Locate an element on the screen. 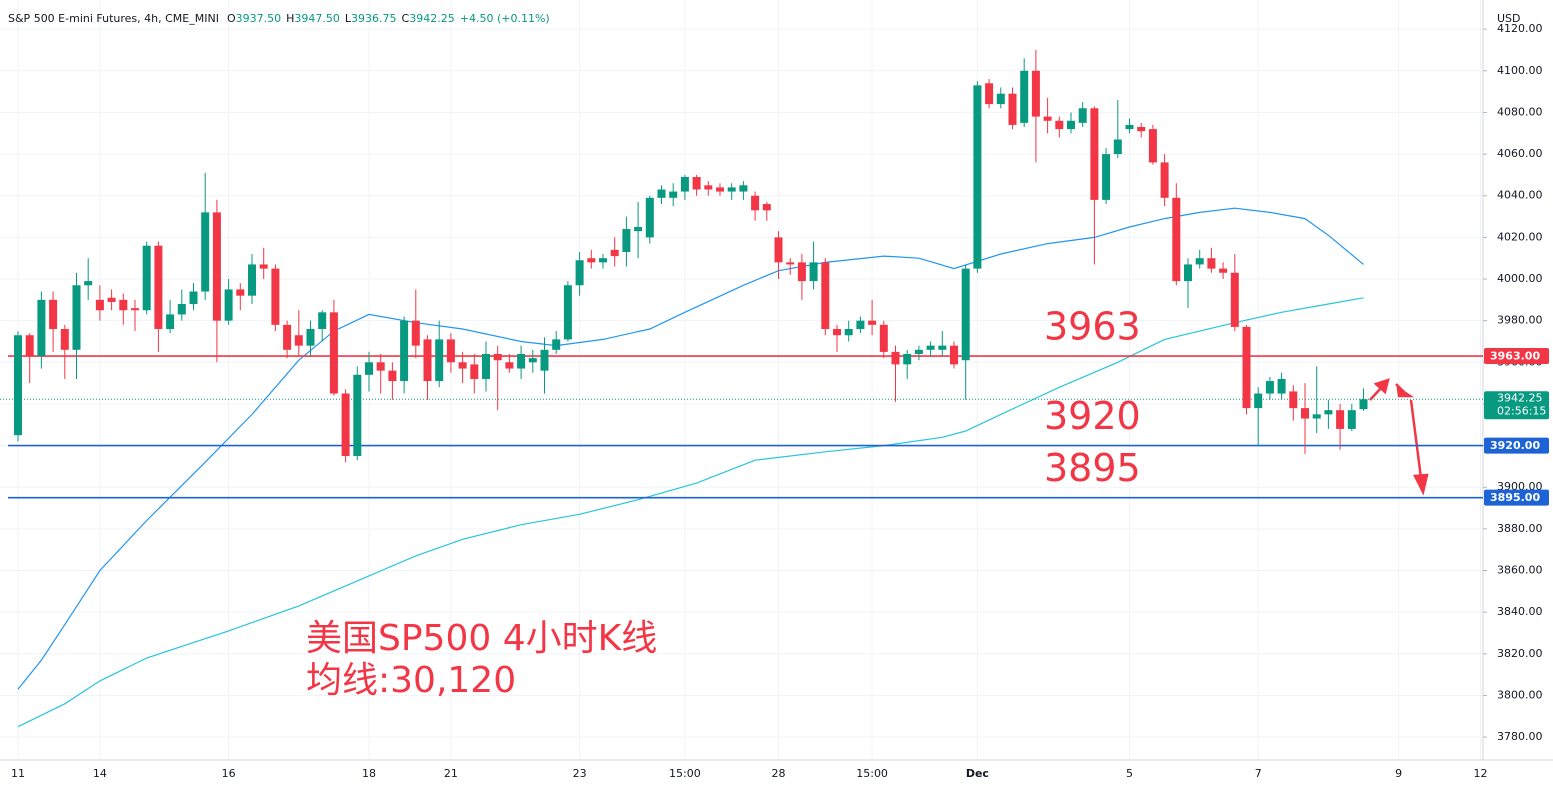 The height and width of the screenshot is (792, 1553). level-annotation: 3920 is located at coordinates (1092, 416).